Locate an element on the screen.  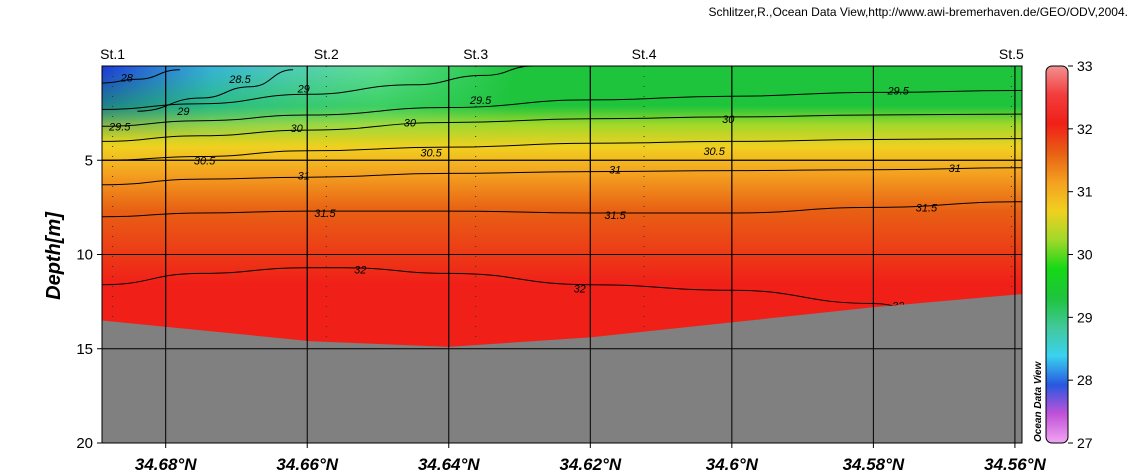
contour-label-29-0: 29 is located at coordinates (182, 112).